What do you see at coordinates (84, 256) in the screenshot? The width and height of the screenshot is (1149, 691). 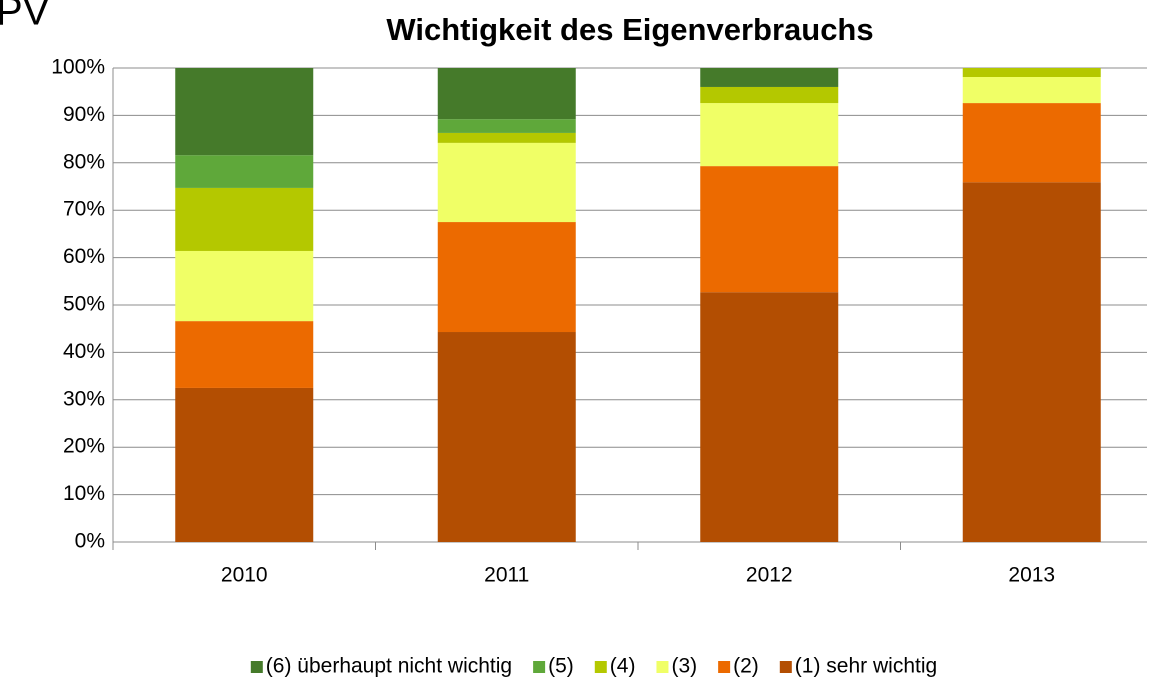 I see `y-tick-label: 60%` at bounding box center [84, 256].